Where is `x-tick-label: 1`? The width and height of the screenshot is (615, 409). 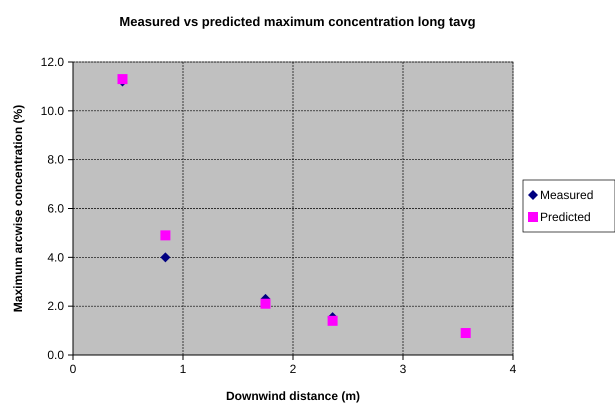
x-tick-label: 1 is located at coordinates (183, 369).